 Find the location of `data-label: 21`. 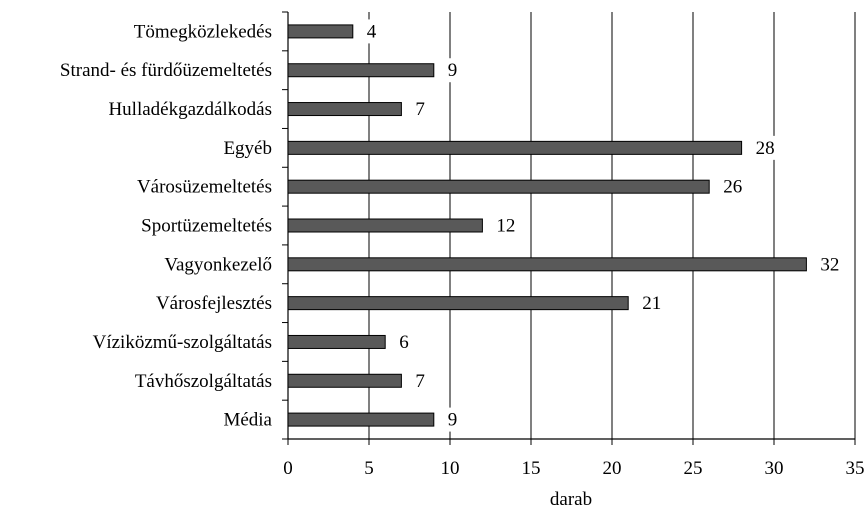

data-label: 21 is located at coordinates (651, 303).